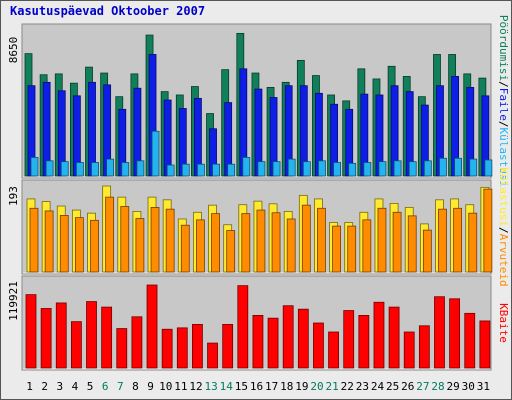 This screenshot has width=512, height=400. What do you see at coordinates (49, 168) in the screenshot?
I see `bar-külastusi-day-2` at bounding box center [49, 168].